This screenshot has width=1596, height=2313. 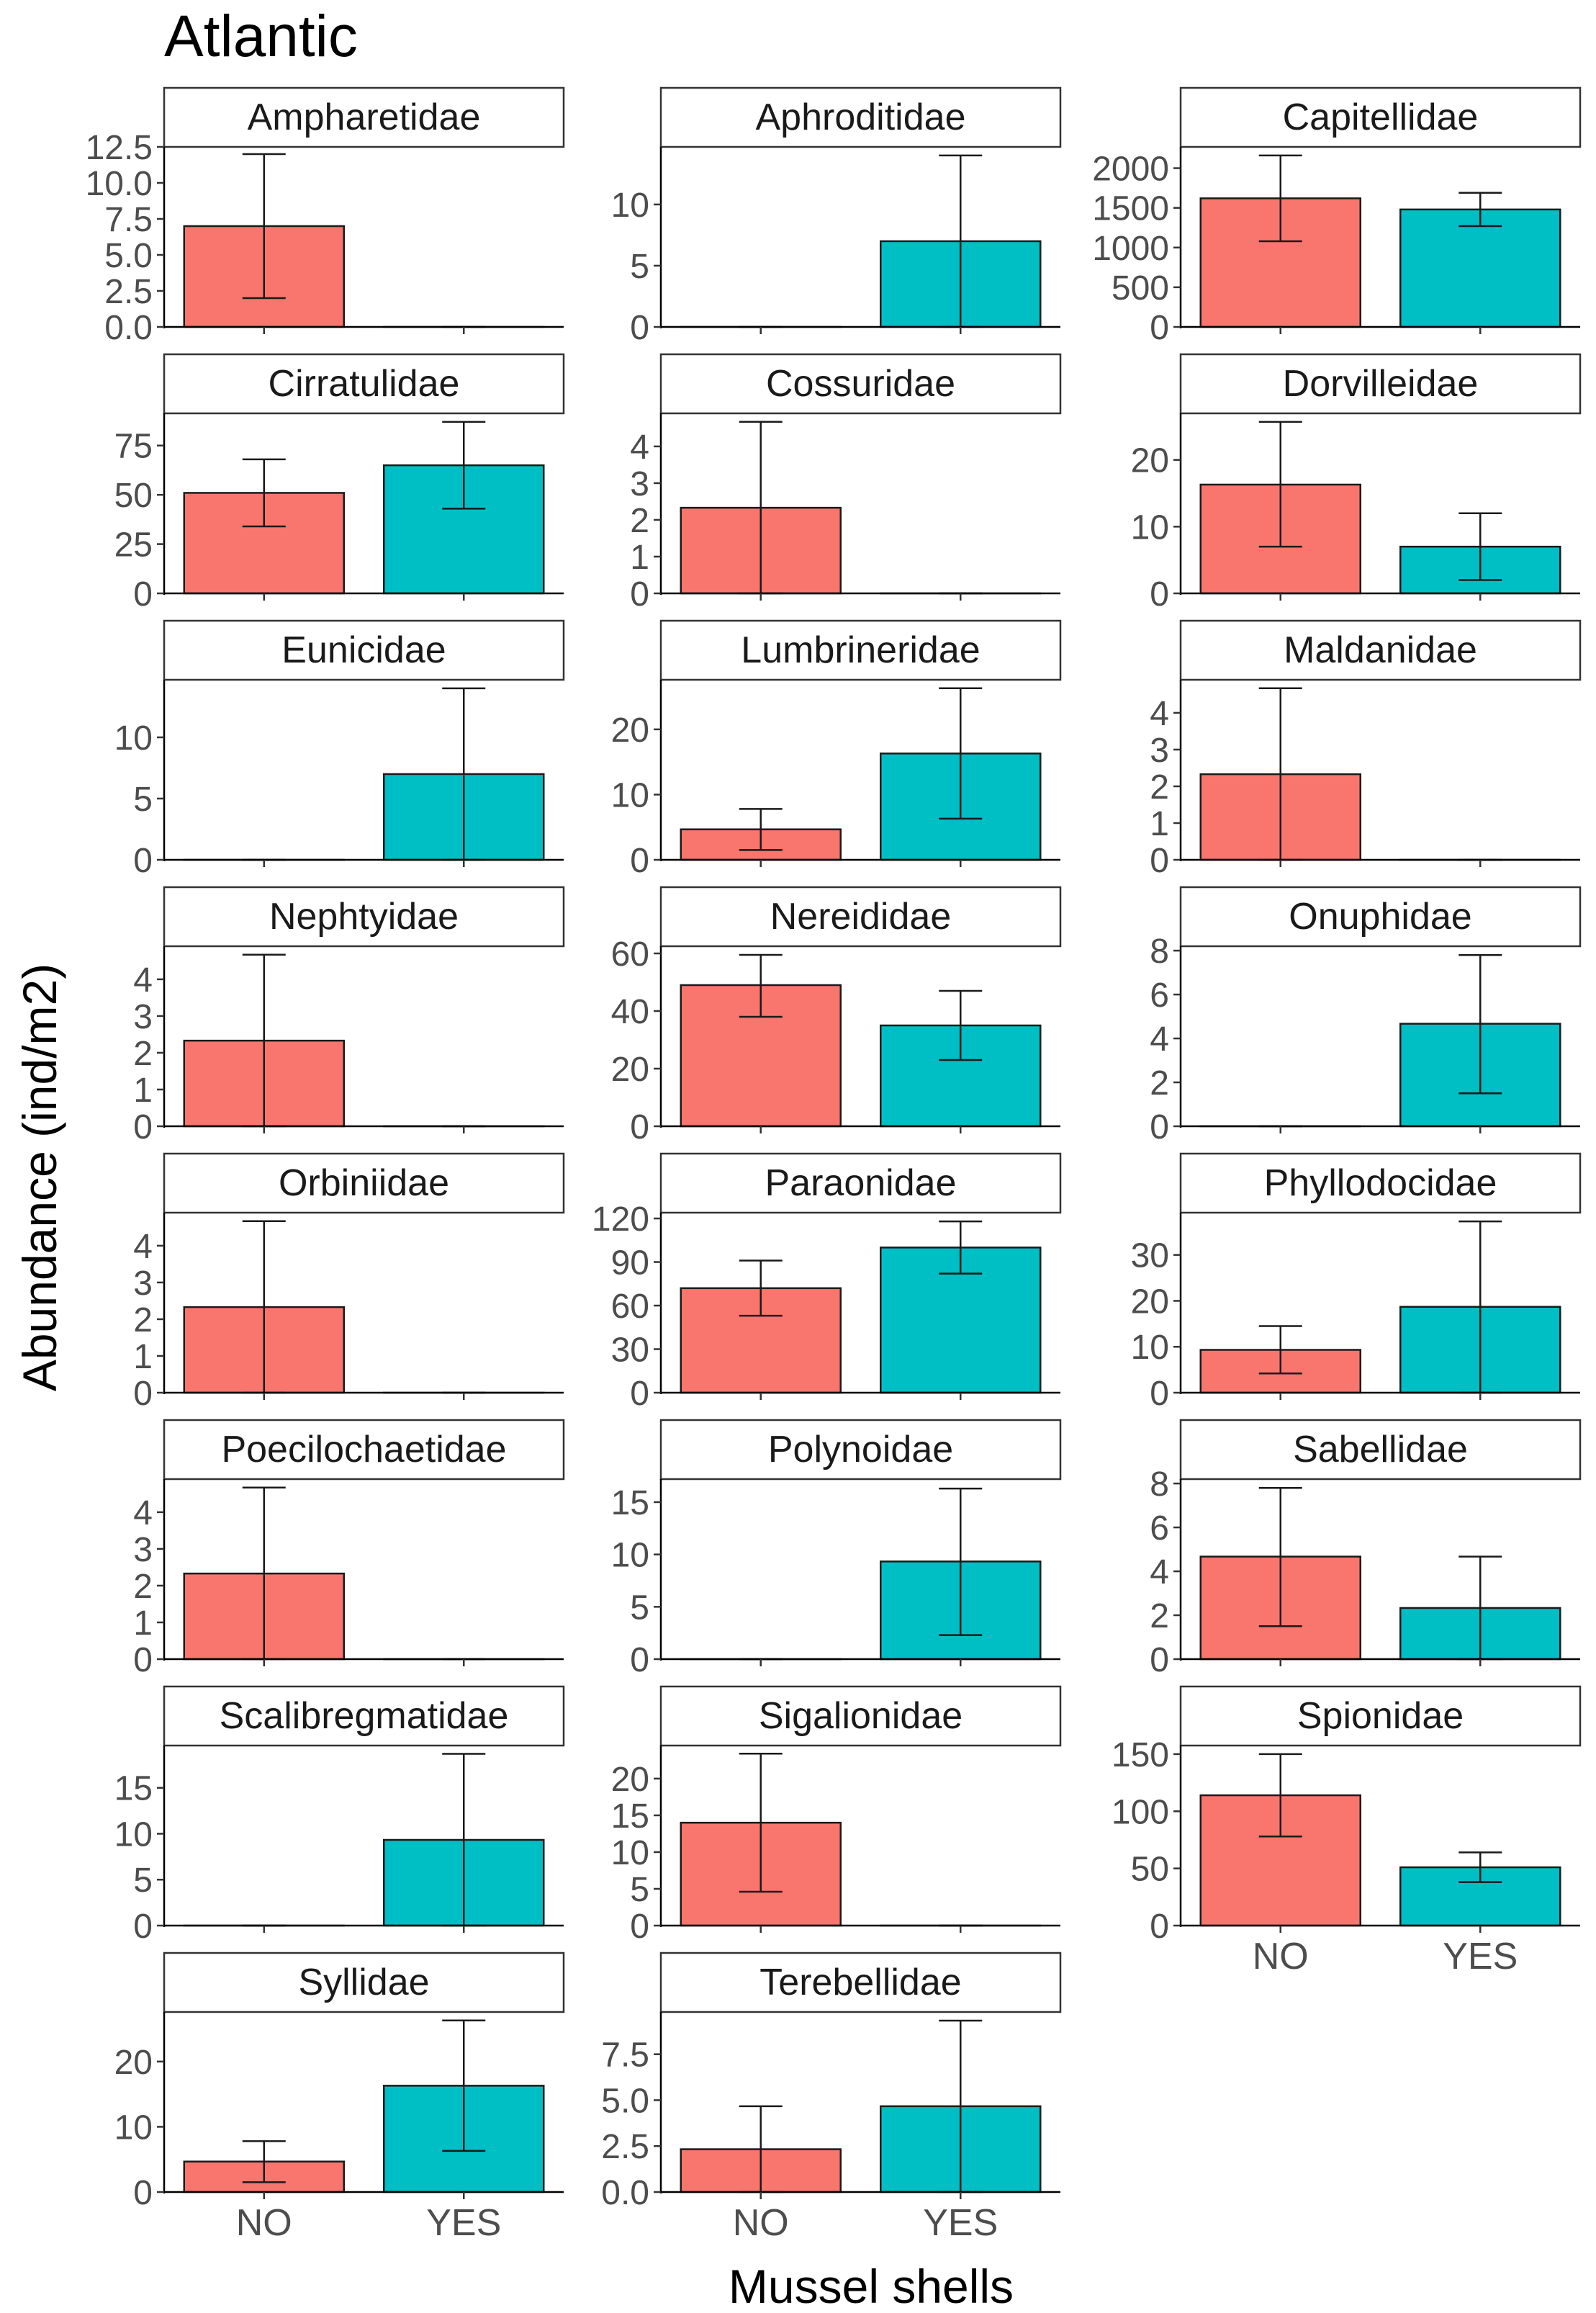 I want to click on panel-terebellidae: Terebellidae 0.0 2.5 5.0 7.5 NO YES, so click(x=831, y=2098).